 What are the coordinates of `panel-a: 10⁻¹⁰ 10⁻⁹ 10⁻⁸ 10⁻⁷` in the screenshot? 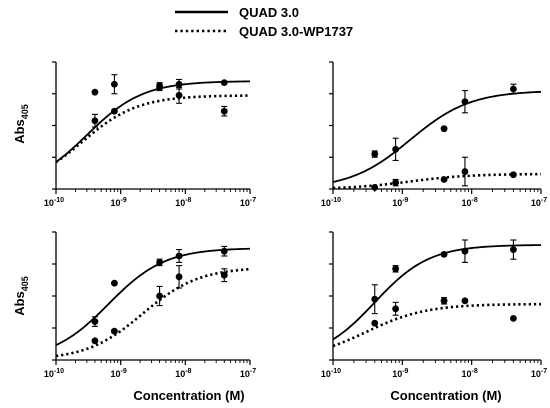 It's located at (150, 134).